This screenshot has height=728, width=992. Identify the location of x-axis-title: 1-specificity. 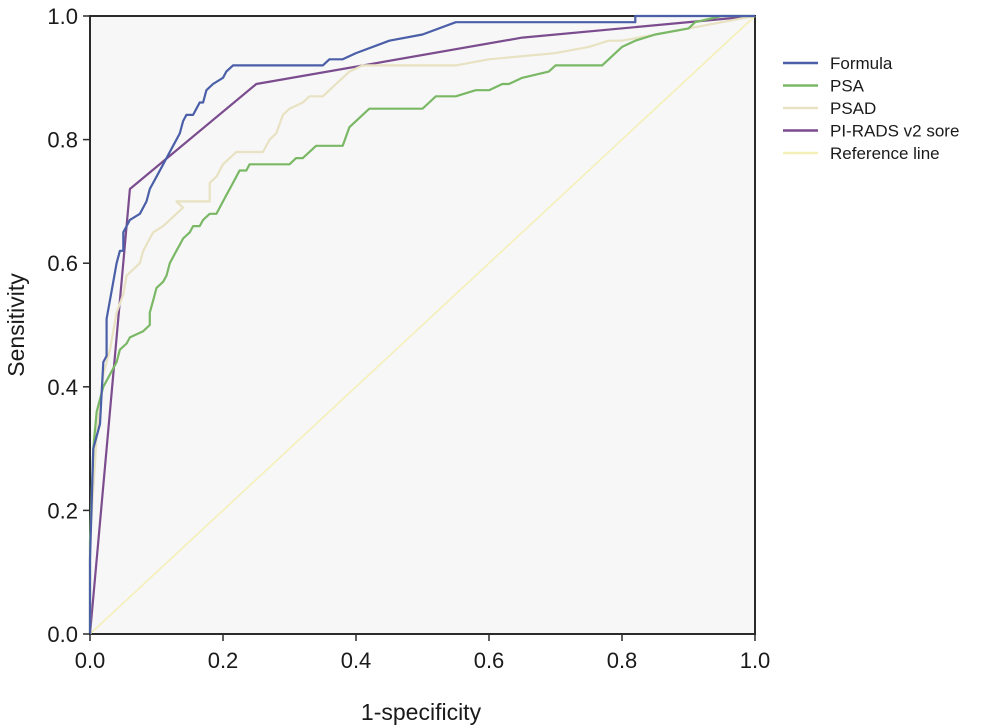
(421, 712).